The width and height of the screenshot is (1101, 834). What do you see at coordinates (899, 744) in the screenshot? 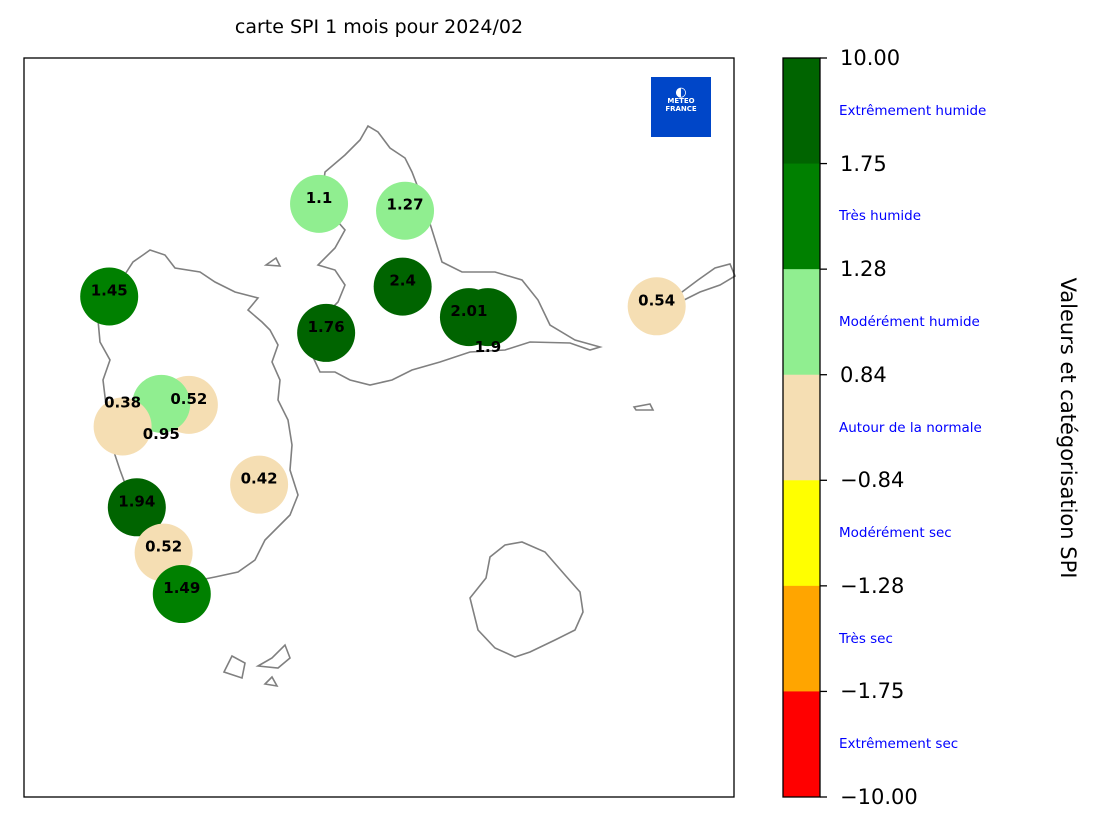
I see `category-label: Extrêmement sec` at bounding box center [899, 744].